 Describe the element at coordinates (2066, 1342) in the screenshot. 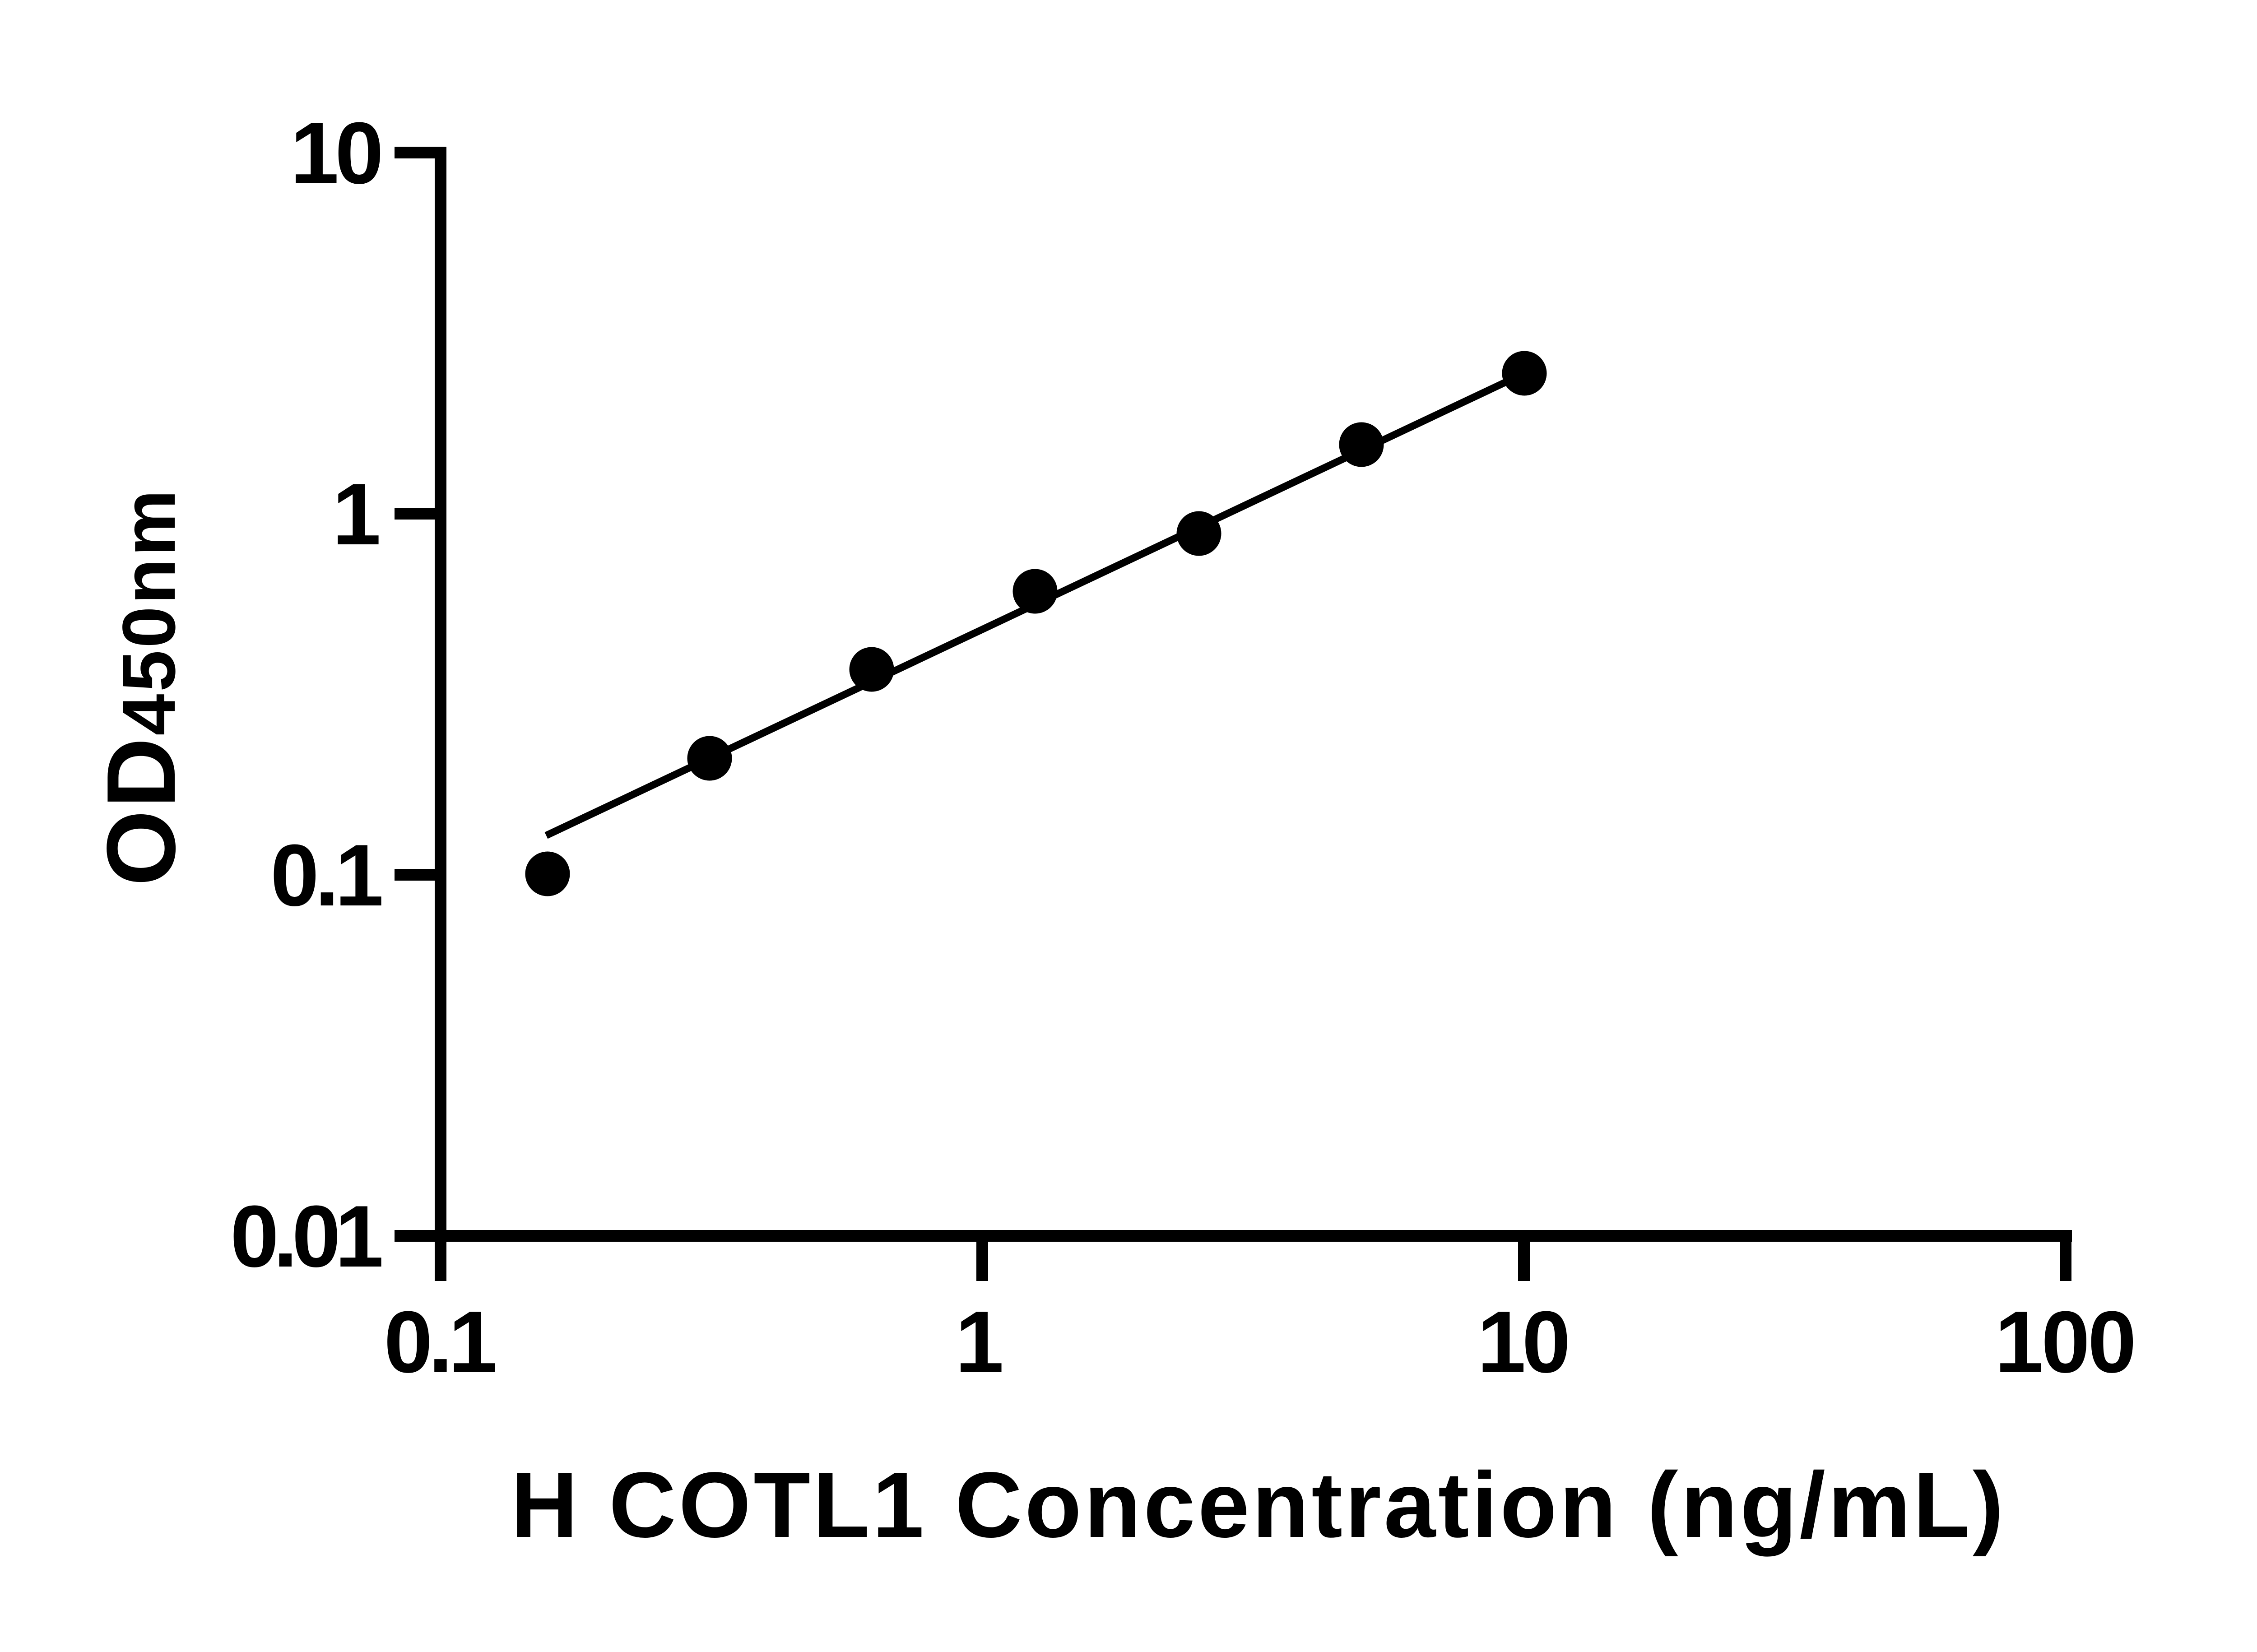

I see `svg-text: 100` at that location.